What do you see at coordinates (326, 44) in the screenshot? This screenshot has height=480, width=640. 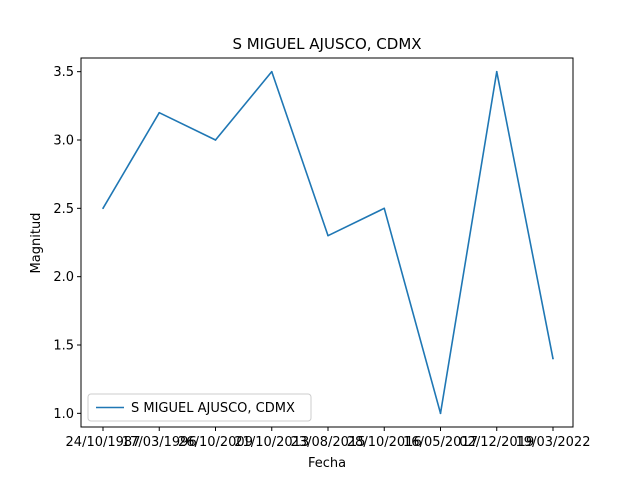 I see `chart-title: S MIGUEL AJUSCO, CDMX` at bounding box center [326, 44].